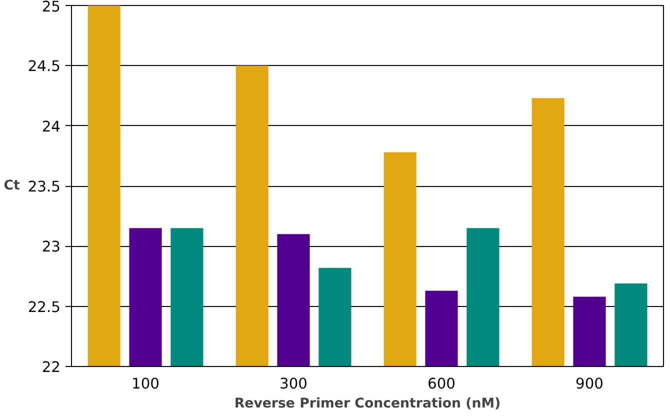 The width and height of the screenshot is (670, 416). Describe the element at coordinates (367, 404) in the screenshot. I see `x-axis-title: Reverse Primer Concentration (nM)` at that location.